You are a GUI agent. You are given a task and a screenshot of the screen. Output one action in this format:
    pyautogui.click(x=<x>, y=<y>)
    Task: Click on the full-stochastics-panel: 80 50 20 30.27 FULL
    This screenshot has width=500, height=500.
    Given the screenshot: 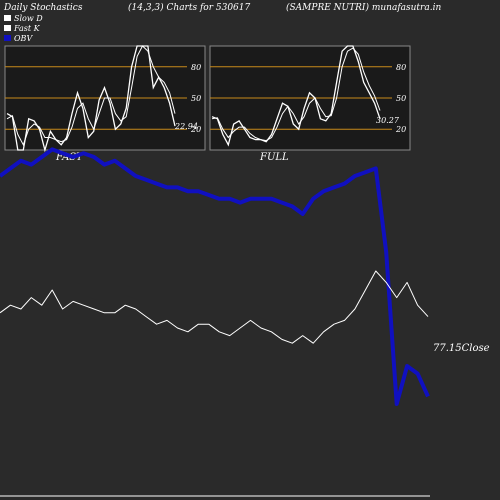 What is the action you would take?
    pyautogui.click(x=310, y=104)
    